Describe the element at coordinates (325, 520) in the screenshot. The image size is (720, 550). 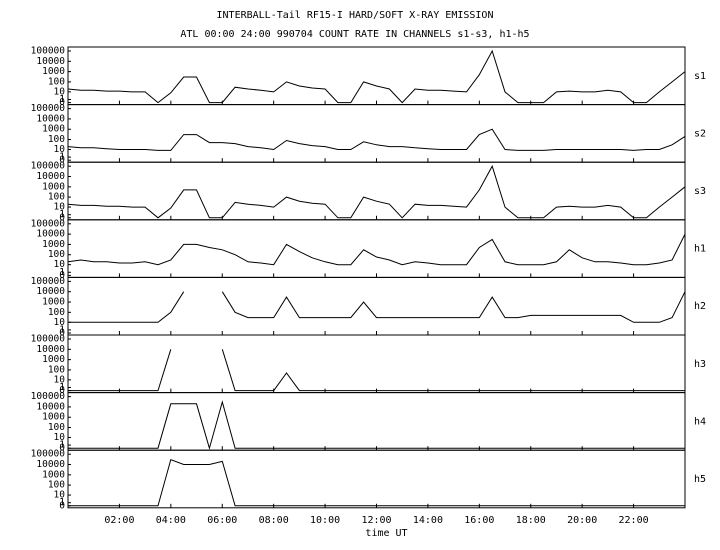
I see `x-tick-label: 10:00` at that location.